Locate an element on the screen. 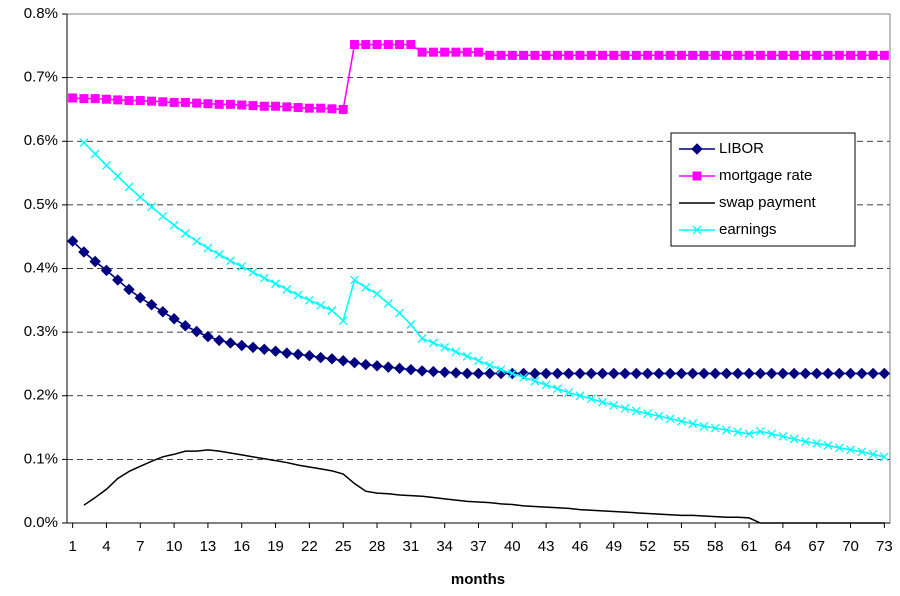 This screenshot has height=596, width=900. legend-label: mortgage rate is located at coordinates (765, 175).